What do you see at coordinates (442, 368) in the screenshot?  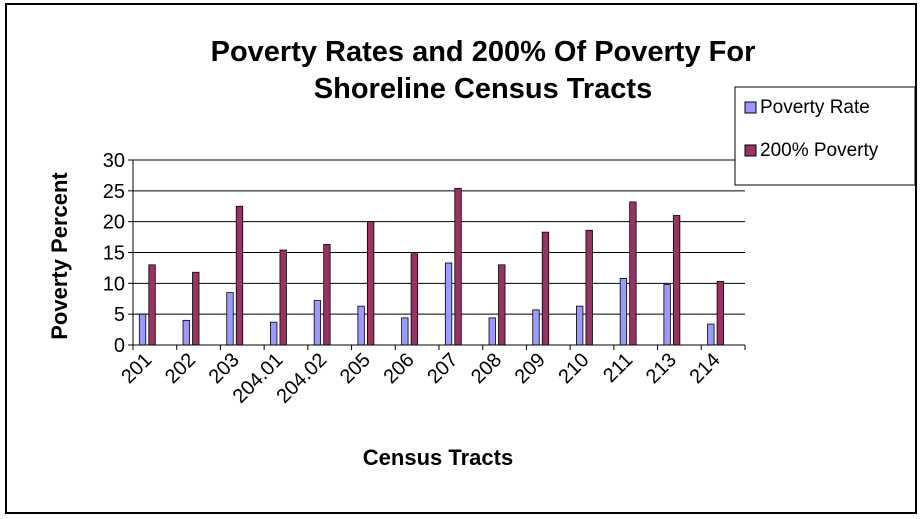 I see `x-tick-label: 207` at bounding box center [442, 368].